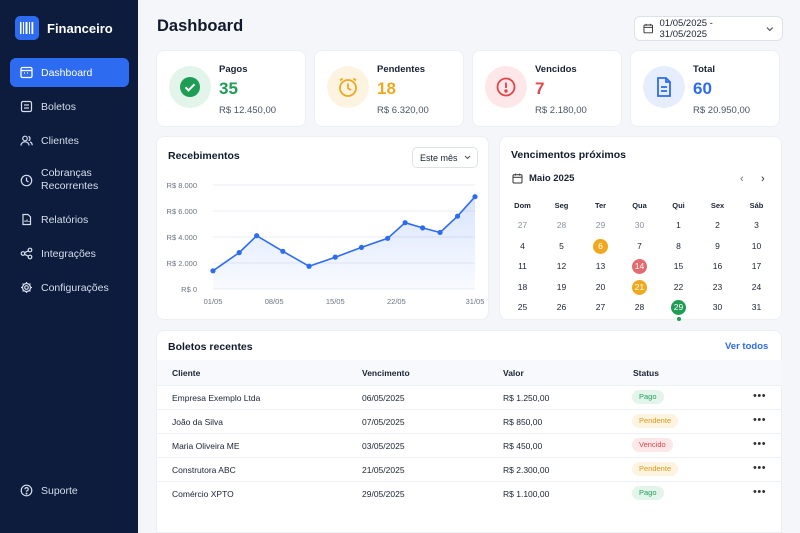 This screenshot has width=800, height=533. I want to click on calendar-day: 1, so click(678, 225).